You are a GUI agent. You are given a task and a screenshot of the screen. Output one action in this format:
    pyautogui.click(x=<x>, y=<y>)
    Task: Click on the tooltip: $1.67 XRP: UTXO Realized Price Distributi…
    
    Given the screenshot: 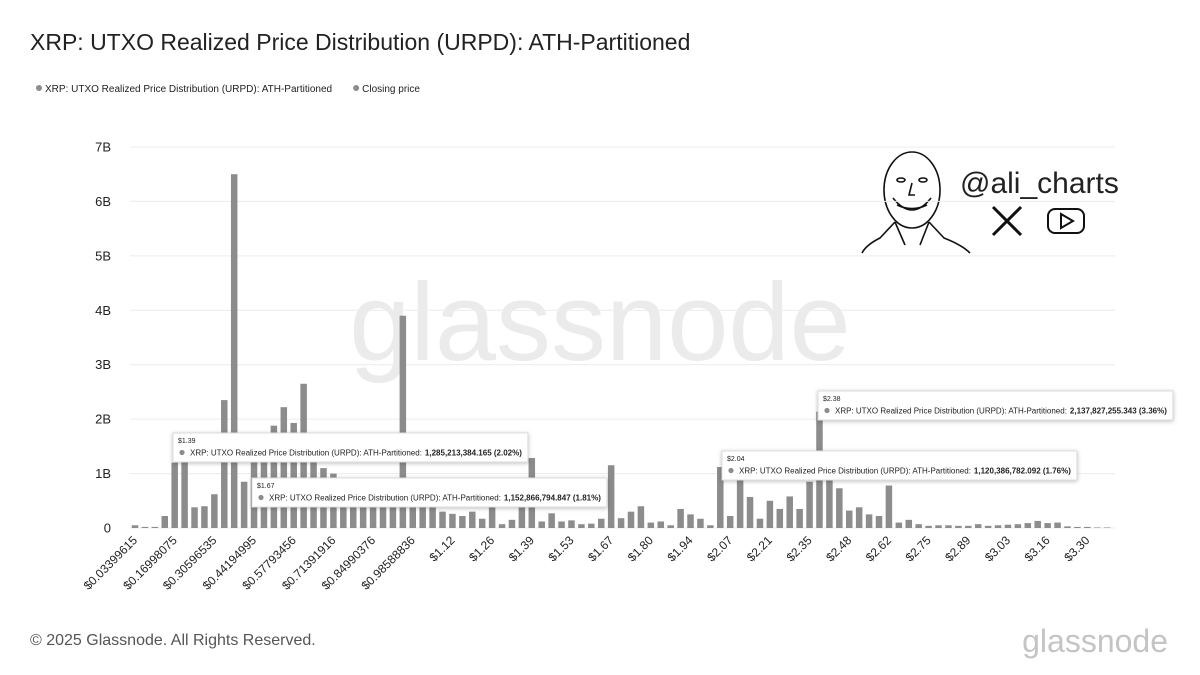 What is the action you would take?
    pyautogui.click(x=429, y=492)
    